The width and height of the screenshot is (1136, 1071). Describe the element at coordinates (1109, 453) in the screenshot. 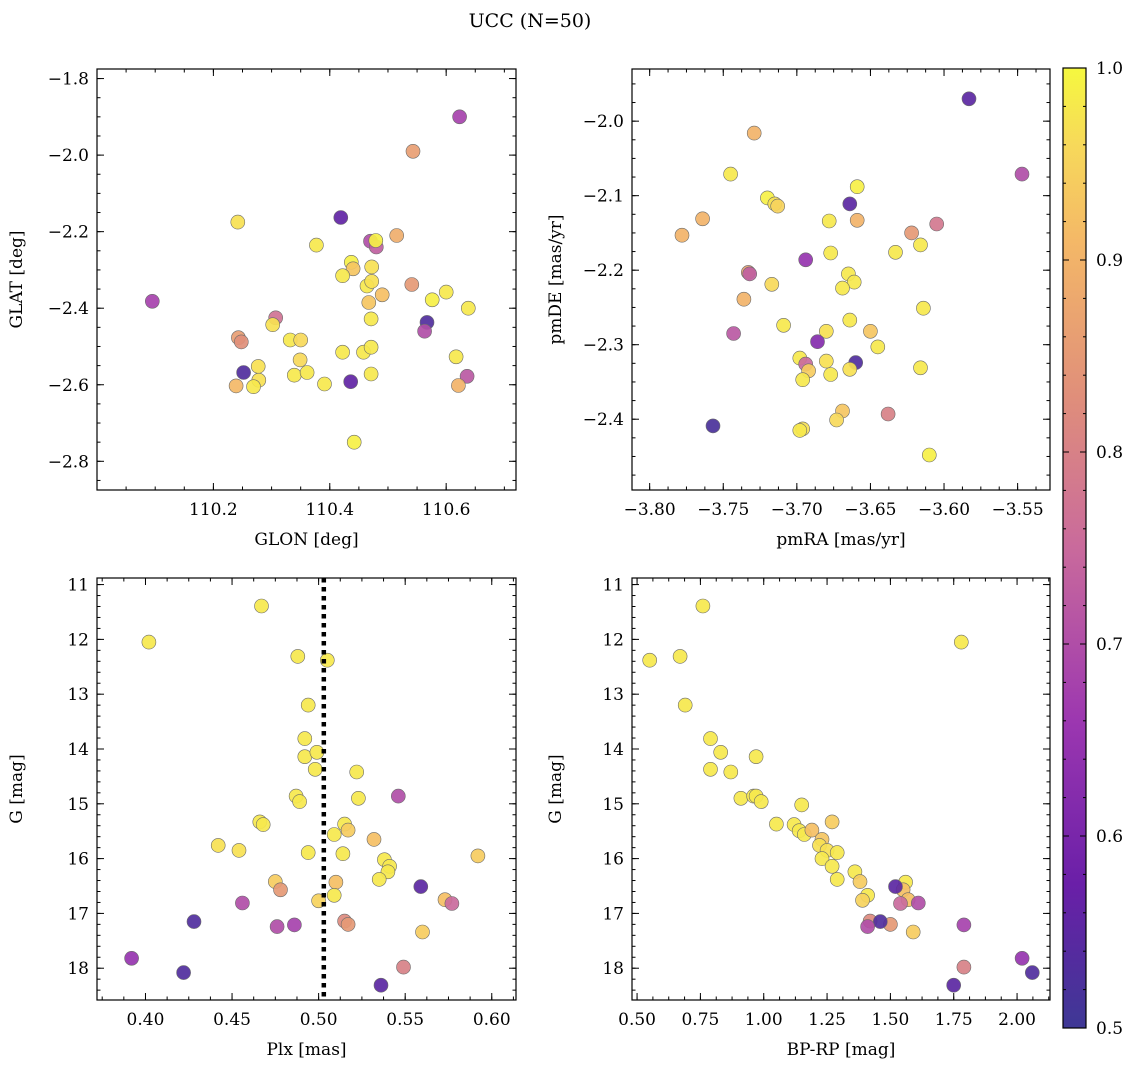

I see `colorbar-tick-label: 0.8` at that location.